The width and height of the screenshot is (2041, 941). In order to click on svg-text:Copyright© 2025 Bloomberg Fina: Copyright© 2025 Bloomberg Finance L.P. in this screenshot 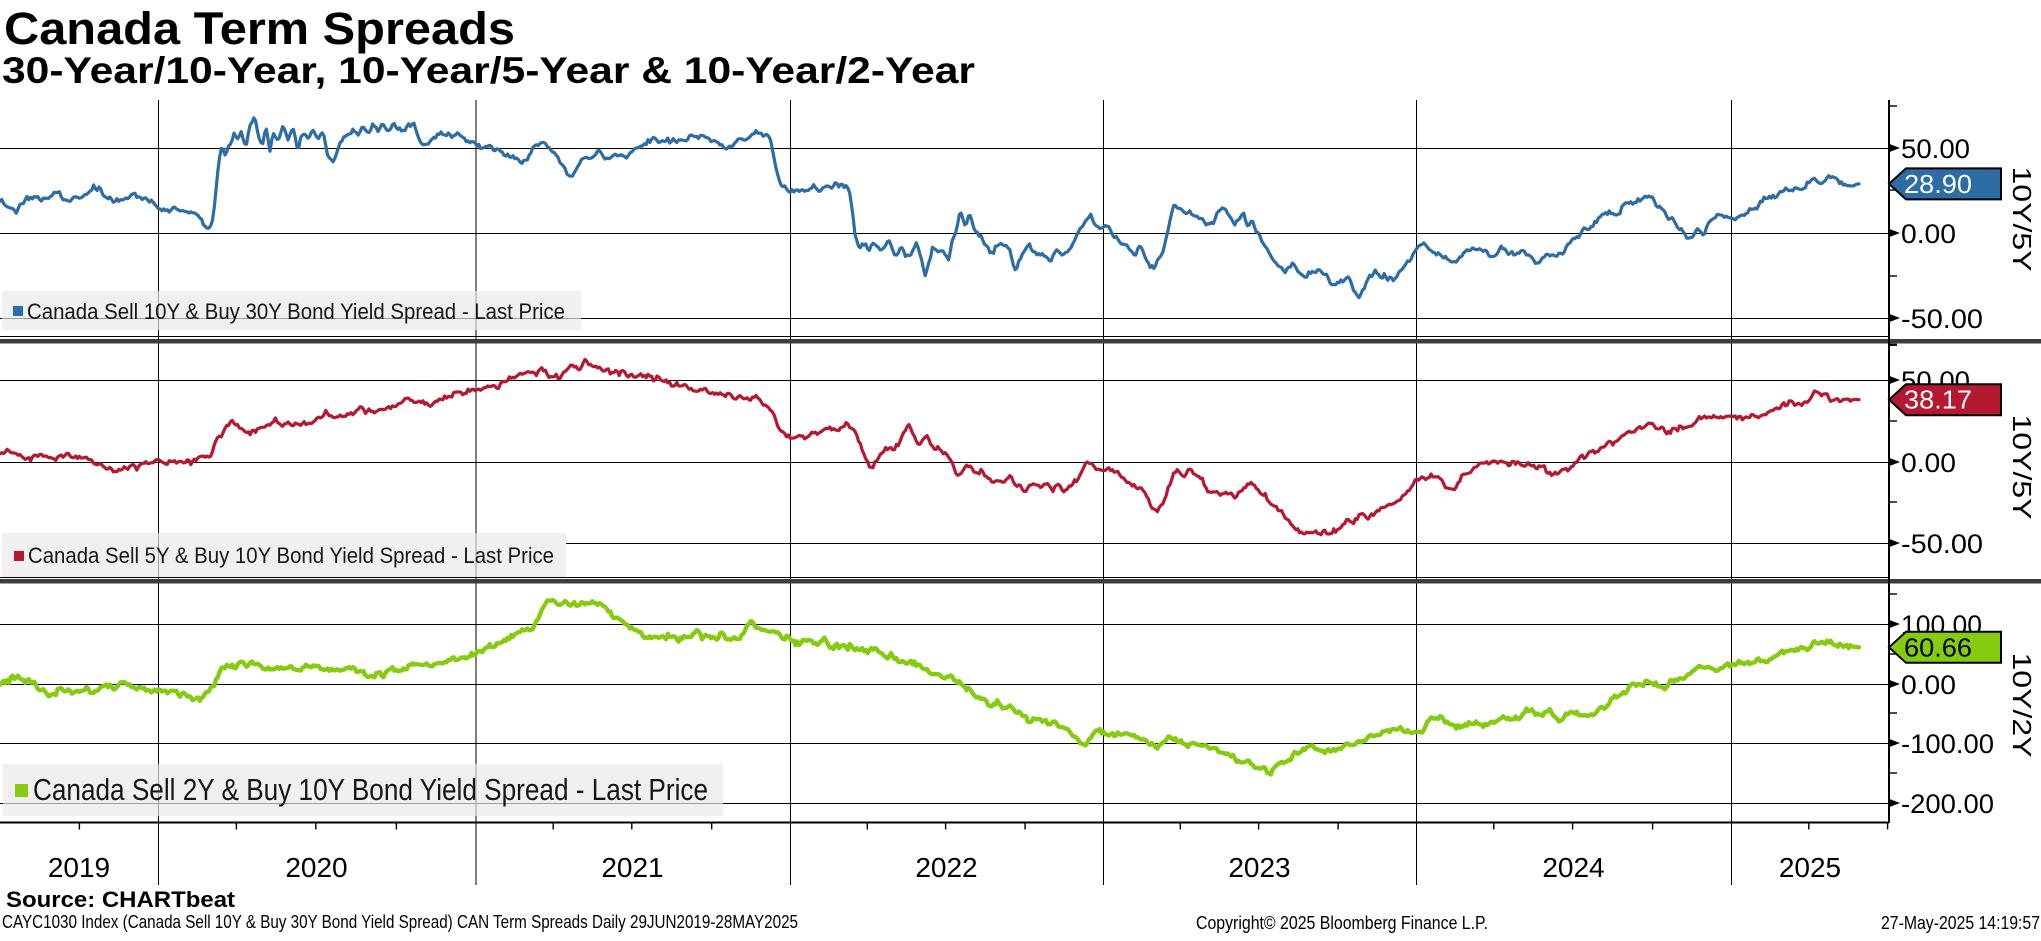, I will do `click(1342, 923)`.